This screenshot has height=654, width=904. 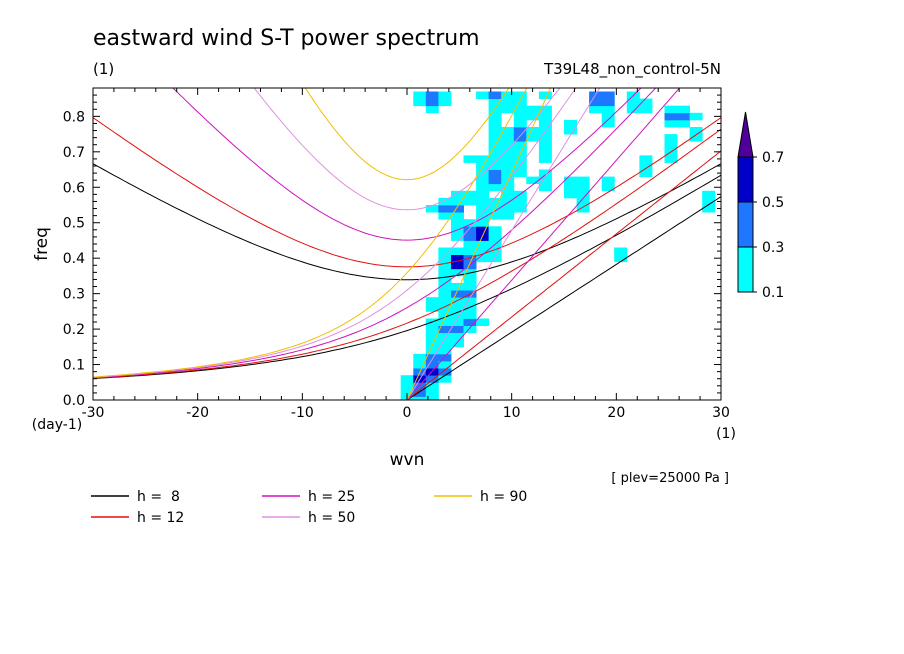 I want to click on chart-title: eastward wind S-T power spectrum, so click(x=286, y=38).